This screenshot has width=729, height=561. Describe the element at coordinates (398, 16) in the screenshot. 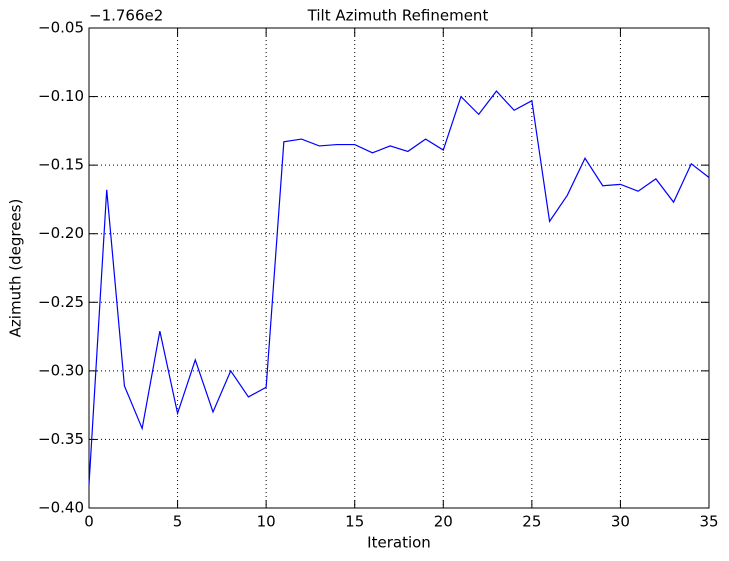

I see `chart-title: Tilt Azimuth Refinement` at that location.